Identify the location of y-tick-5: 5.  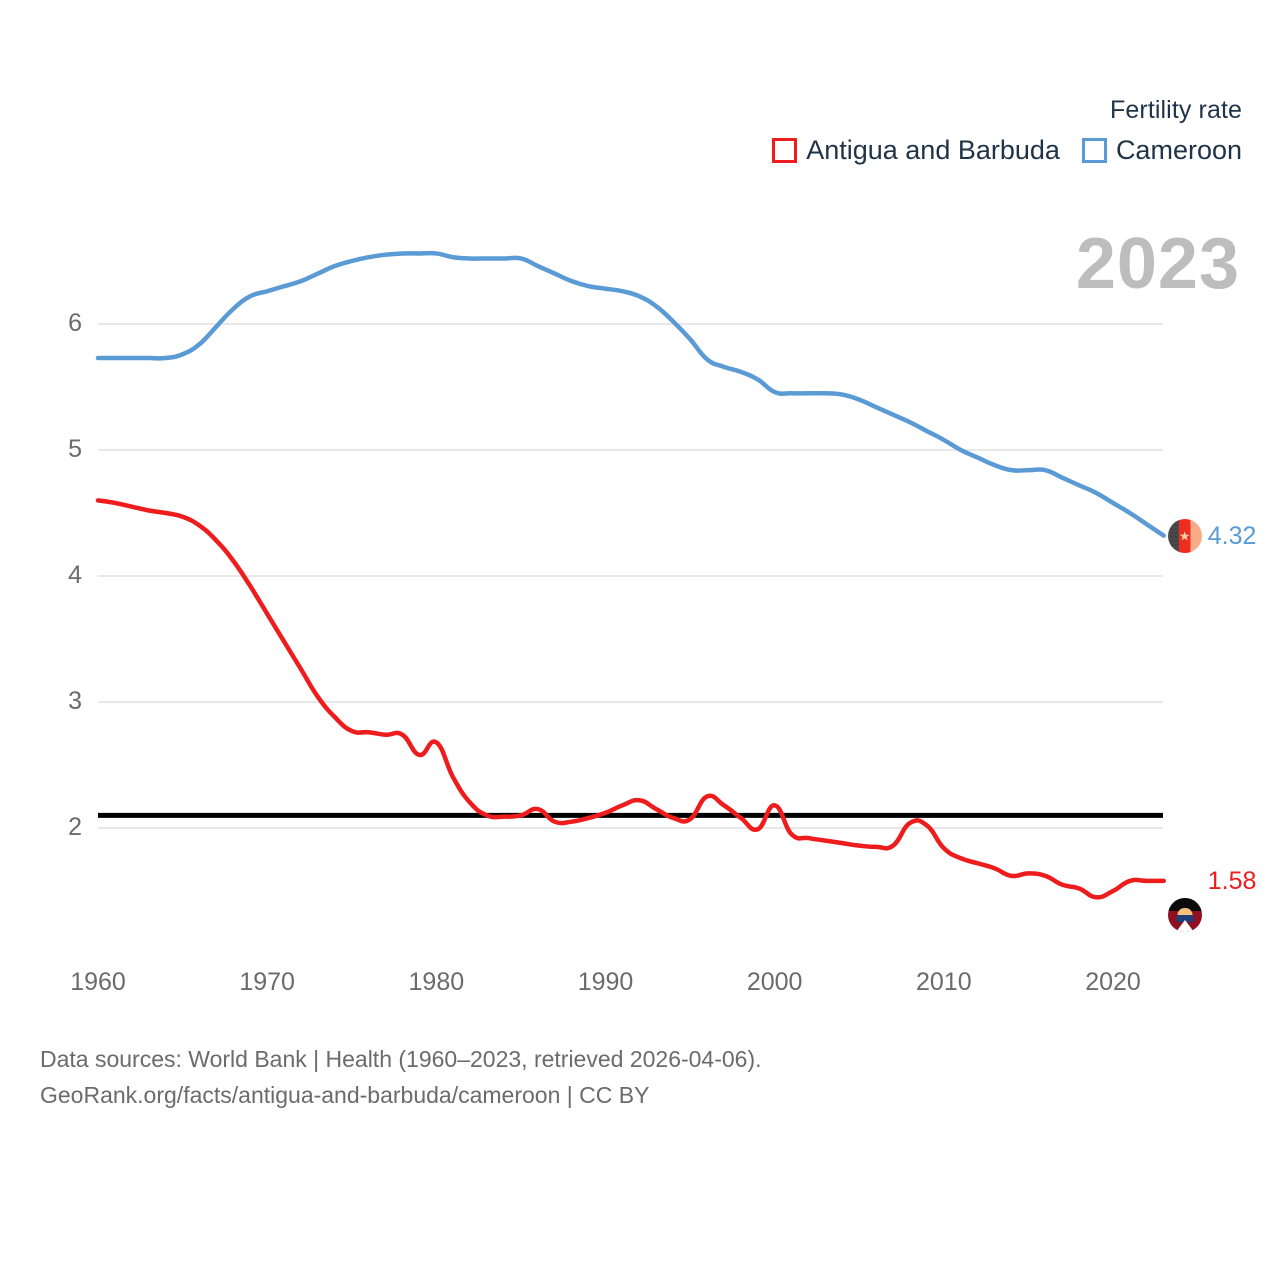
(75, 449).